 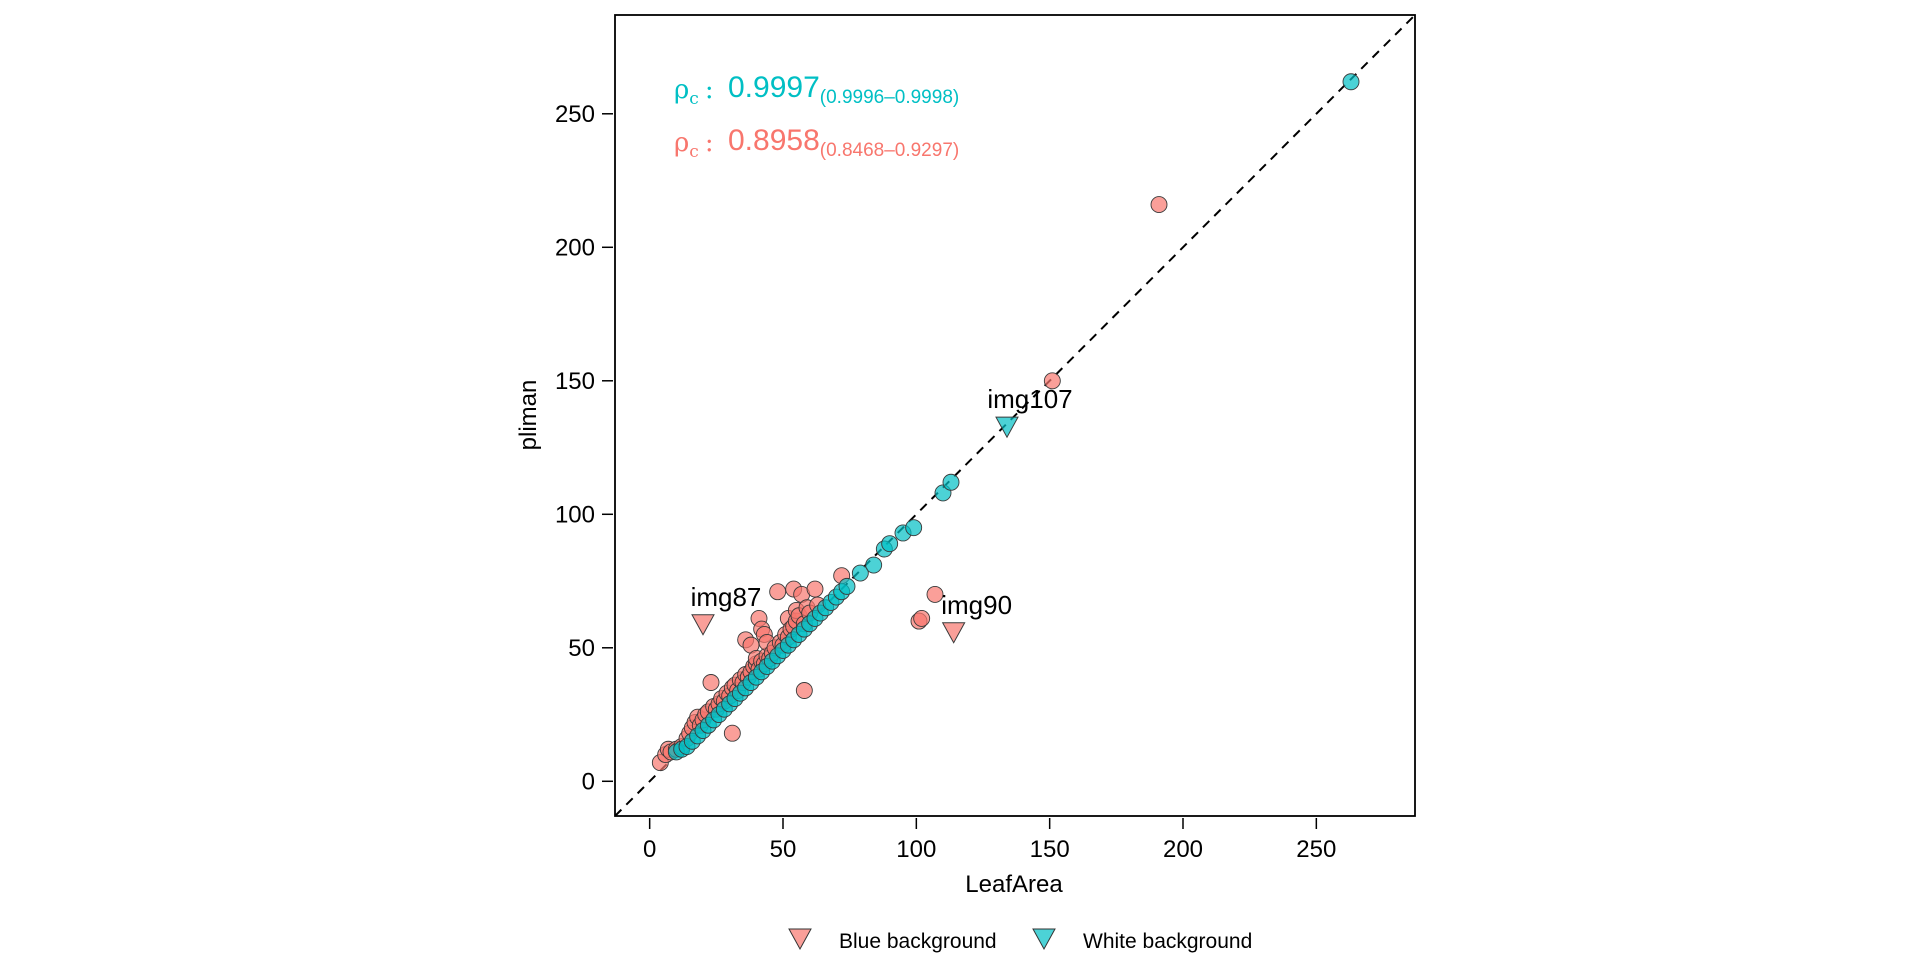 What do you see at coordinates (1050, 849) in the screenshot?
I see `x-tick-label-150: 150` at bounding box center [1050, 849].